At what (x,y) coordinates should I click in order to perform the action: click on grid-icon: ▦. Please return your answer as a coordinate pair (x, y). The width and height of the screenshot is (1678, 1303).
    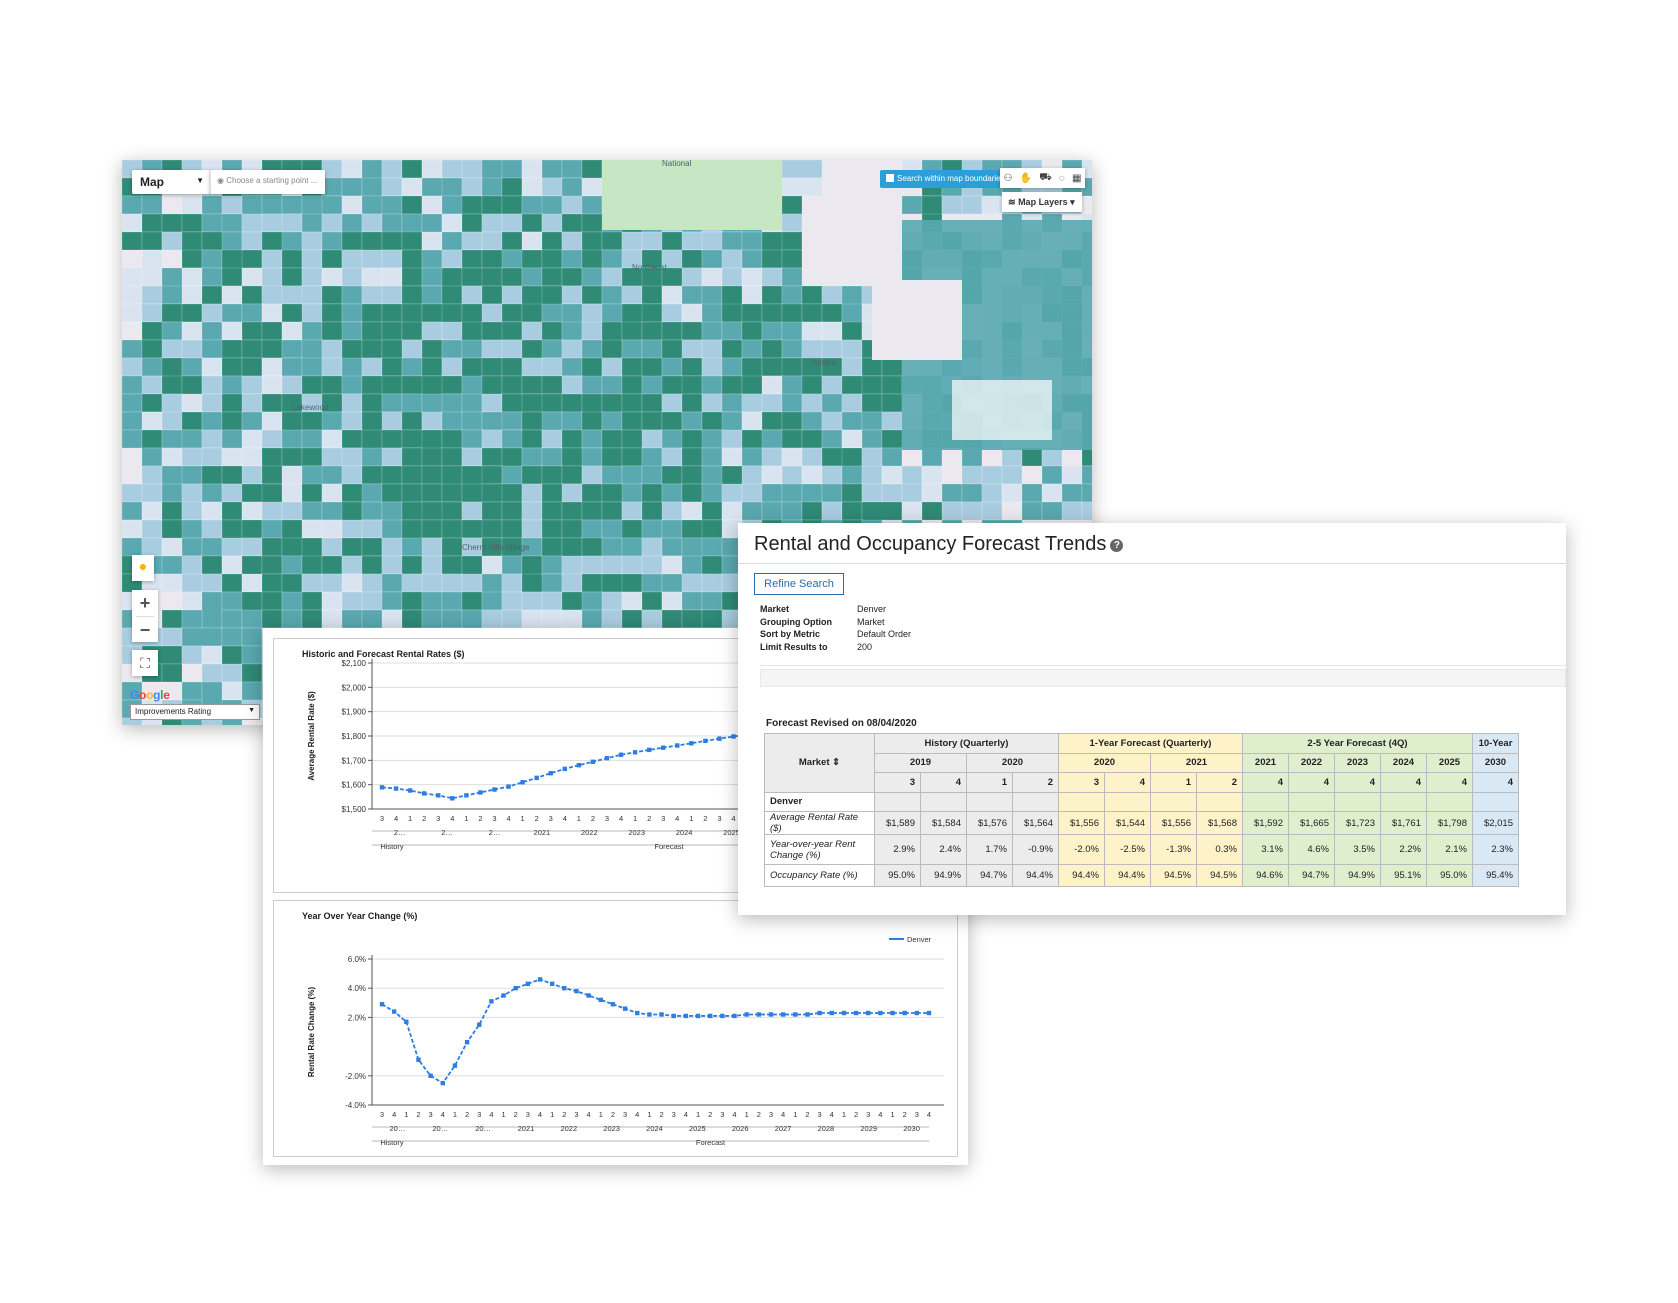
    Looking at the image, I should click on (1076, 178).